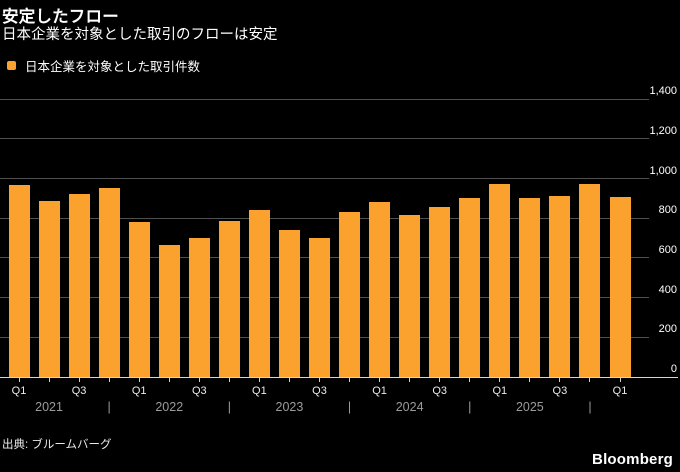 This screenshot has width=680, height=472. What do you see at coordinates (113, 67) in the screenshot?
I see `legend-label: 日本企業を対象とした取引件数` at bounding box center [113, 67].